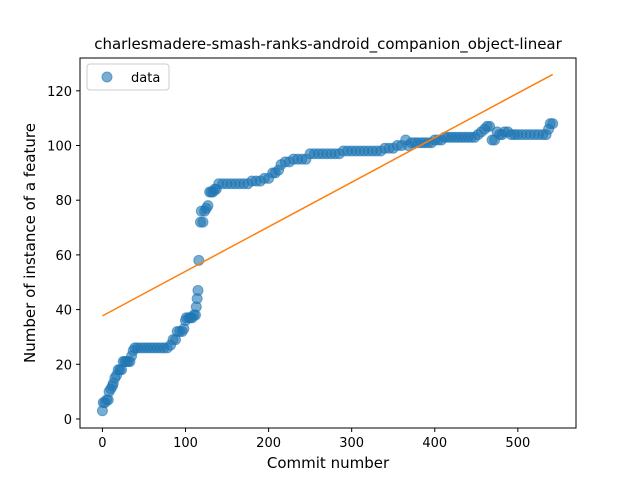  Describe the element at coordinates (328, 463) in the screenshot. I see `x-axis-label: Commit number` at that location.